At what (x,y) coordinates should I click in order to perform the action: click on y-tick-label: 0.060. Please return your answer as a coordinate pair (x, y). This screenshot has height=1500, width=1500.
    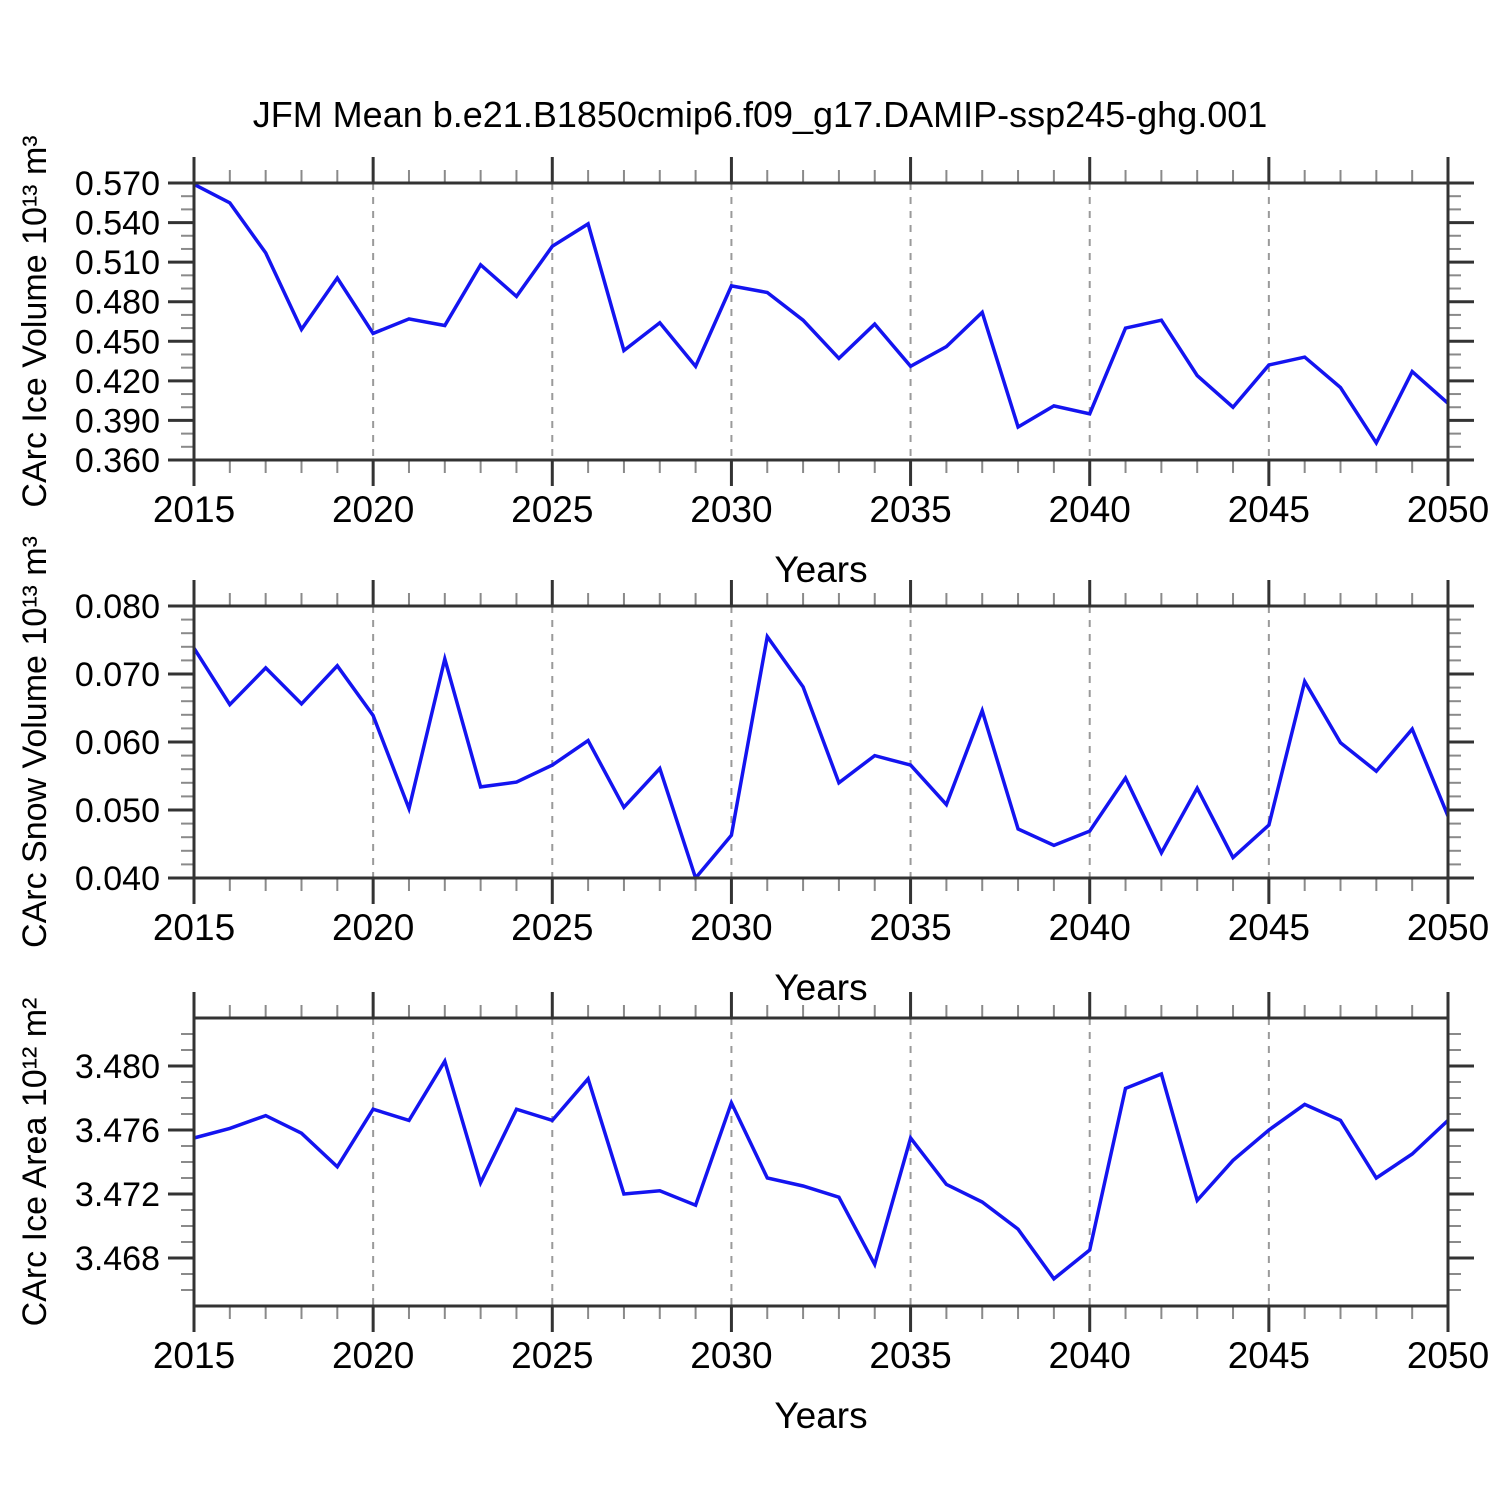
    Looking at the image, I should click on (117, 743).